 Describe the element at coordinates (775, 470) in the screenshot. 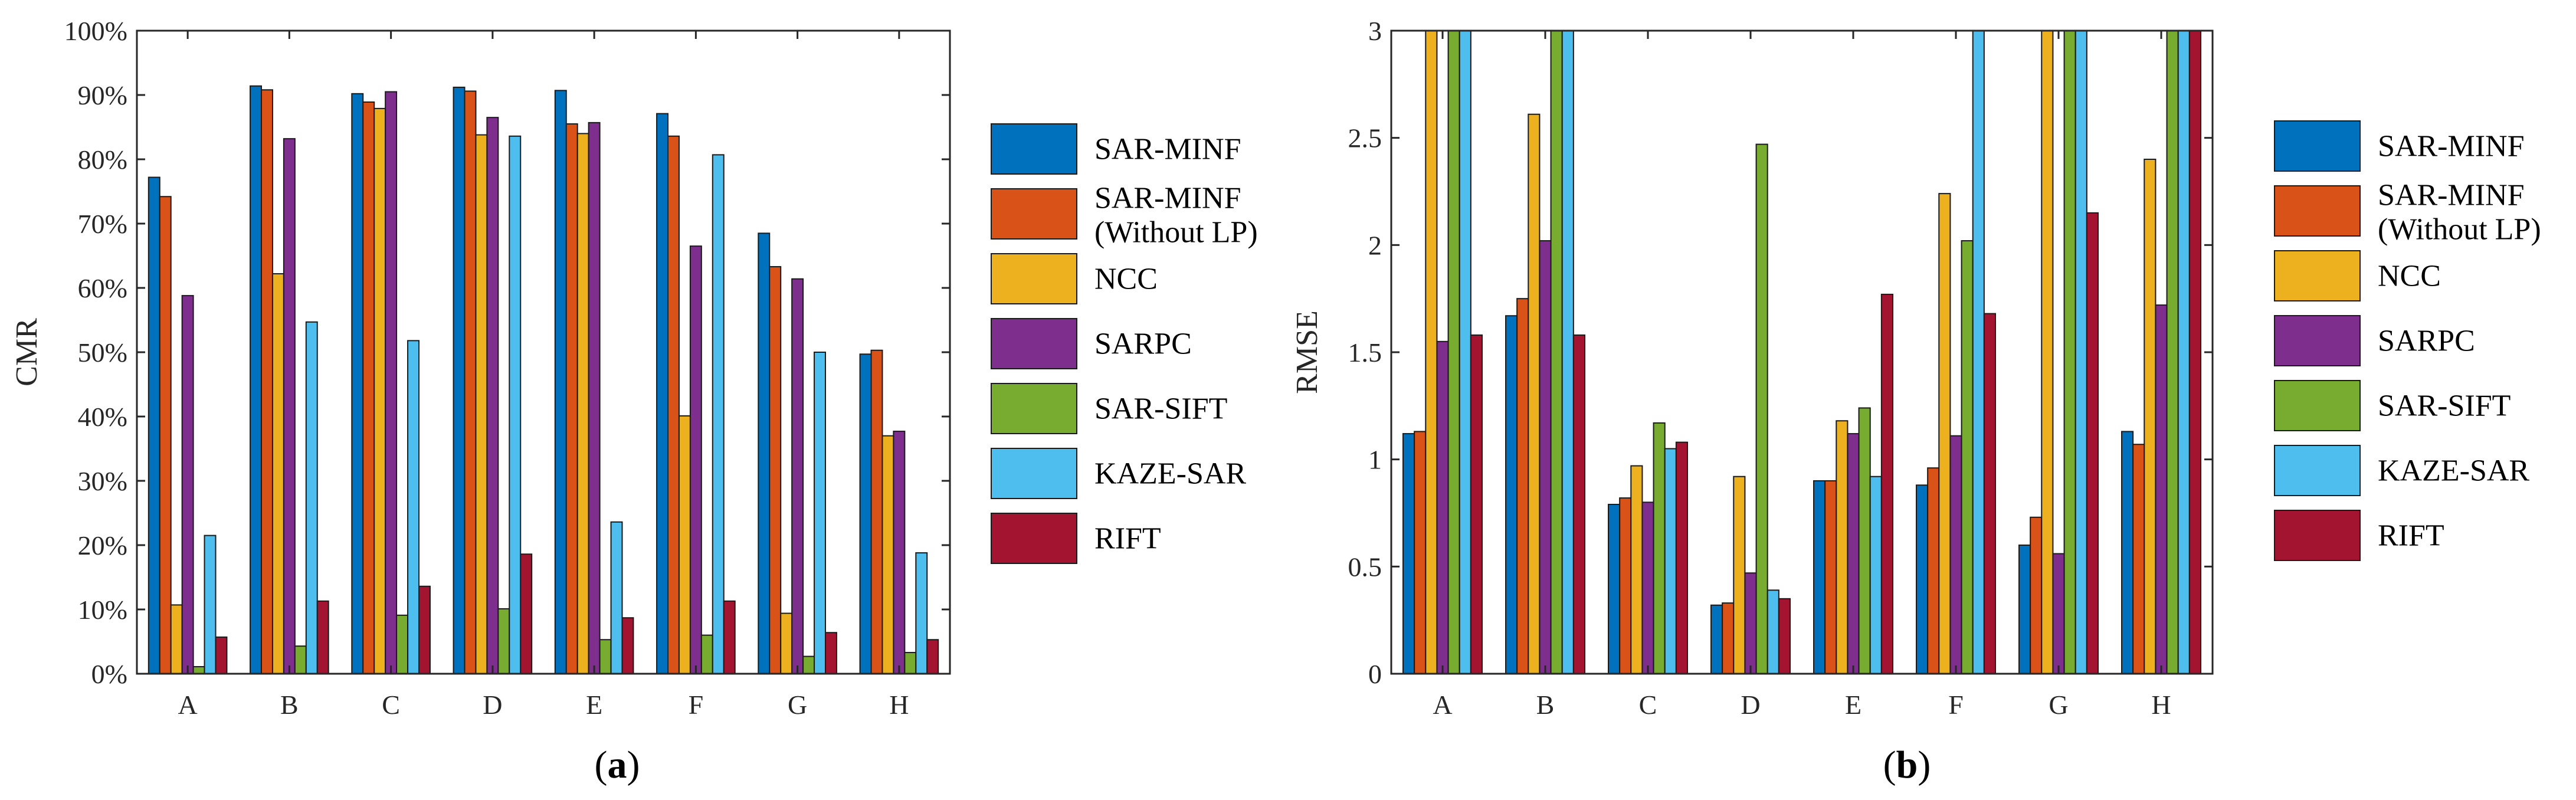

I see `bar-sar-minf-without-lp-g` at that location.